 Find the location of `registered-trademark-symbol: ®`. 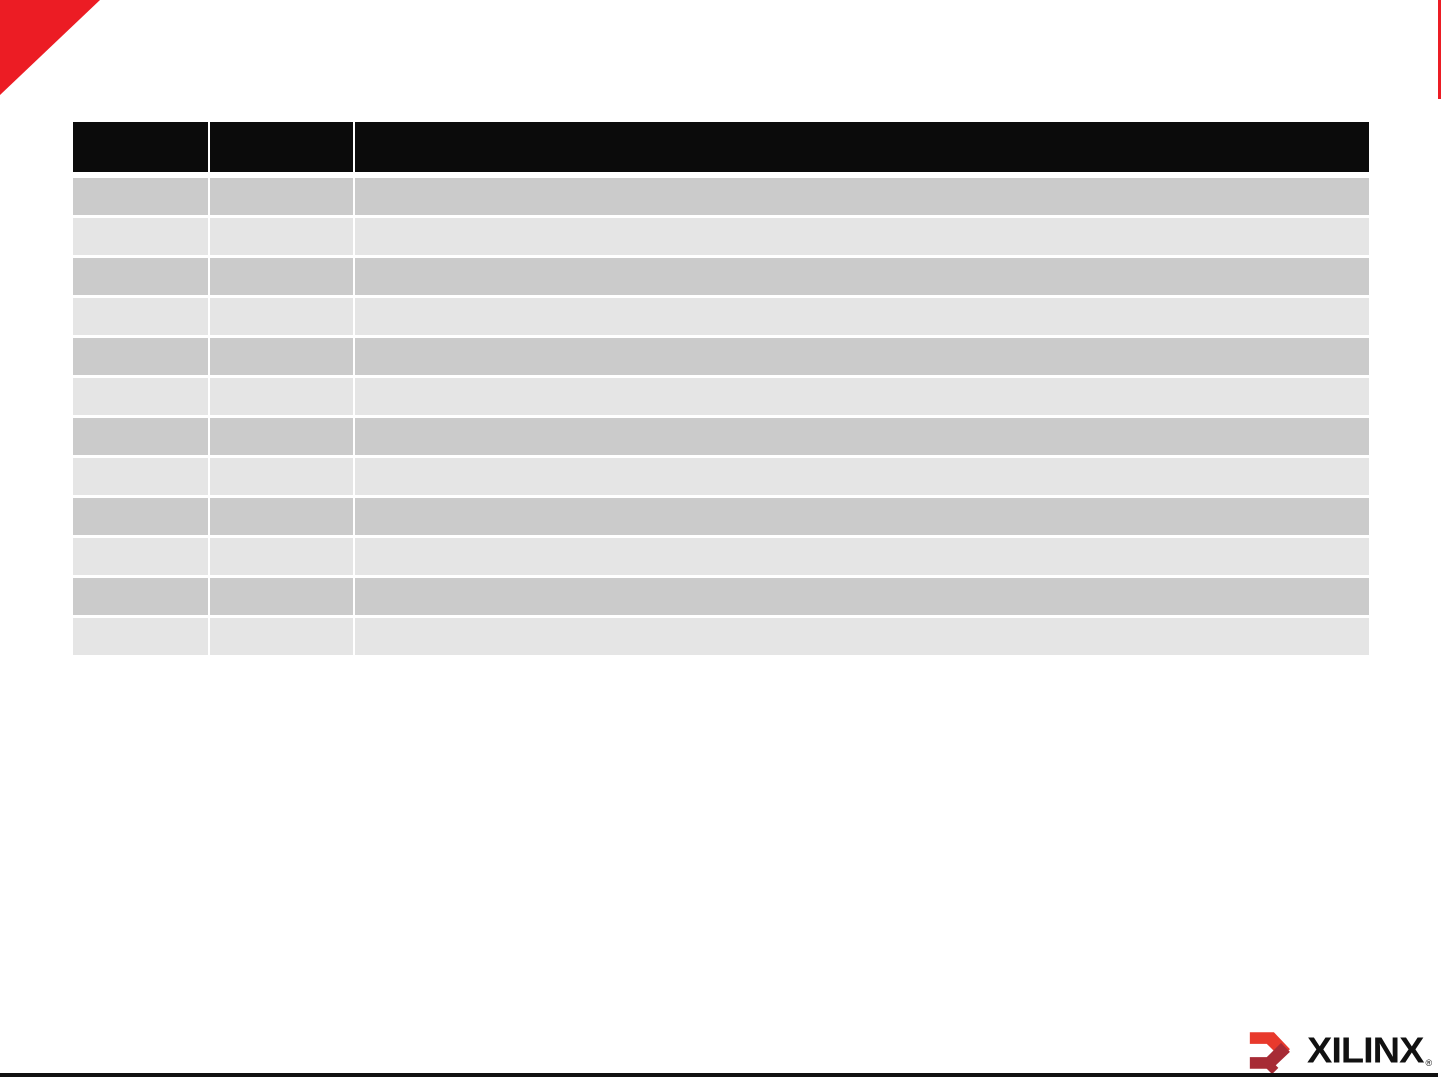

registered-trademark-symbol: ® is located at coordinates (1429, 1063).